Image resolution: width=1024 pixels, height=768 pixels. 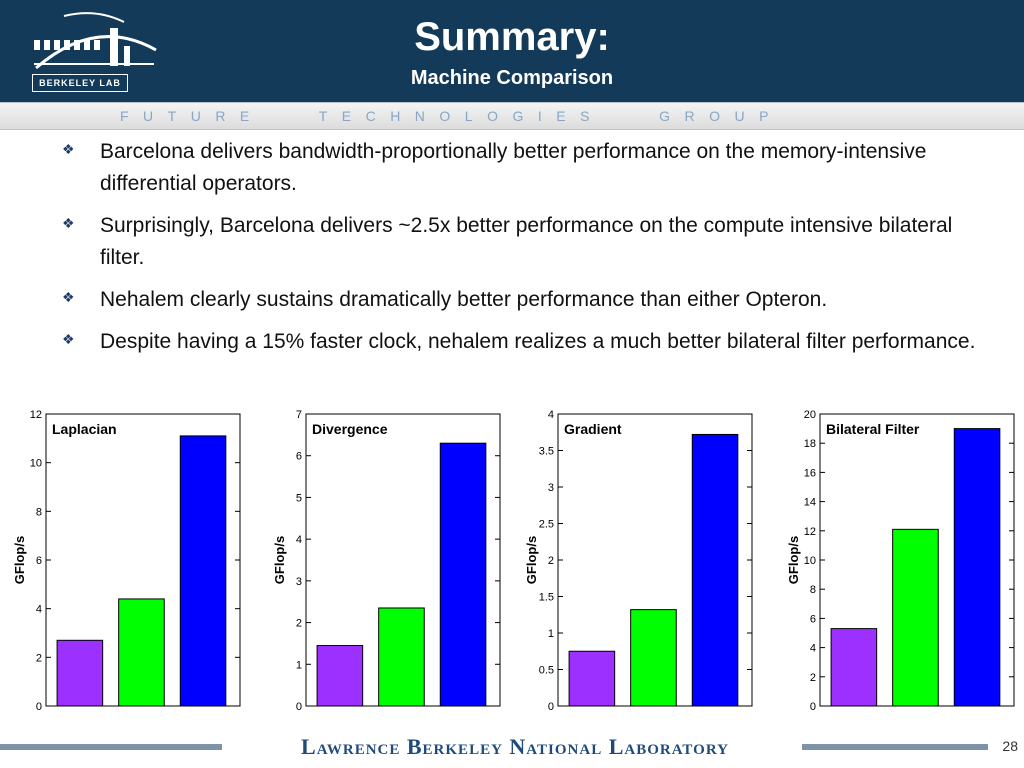 What do you see at coordinates (546, 452) in the screenshot?
I see `y-tick-label: 3.5` at bounding box center [546, 452].